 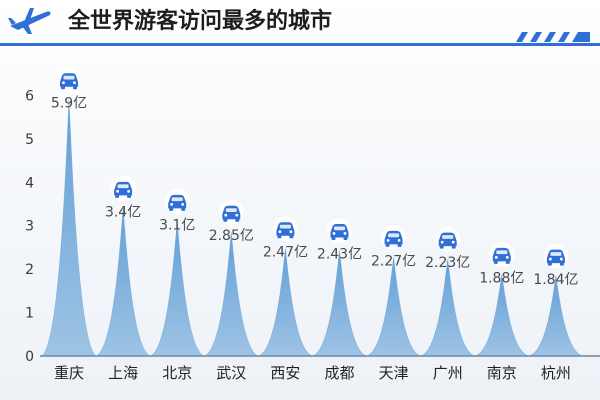 What do you see at coordinates (69, 373) in the screenshot?
I see `x-tick-label: 重庆` at bounding box center [69, 373].